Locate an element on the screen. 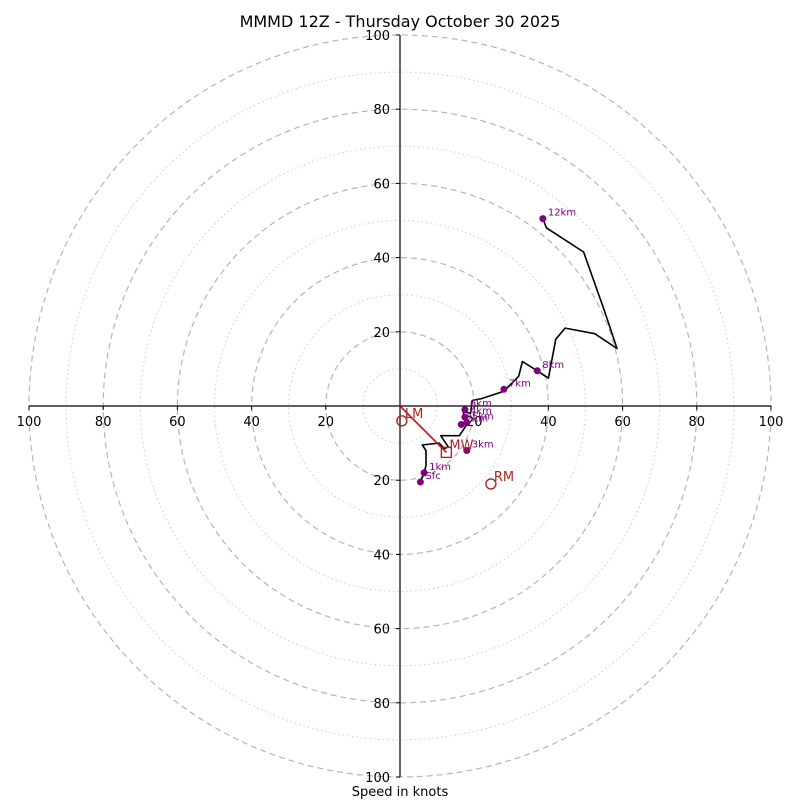  height-marker-label: 5km is located at coordinates (483, 417).